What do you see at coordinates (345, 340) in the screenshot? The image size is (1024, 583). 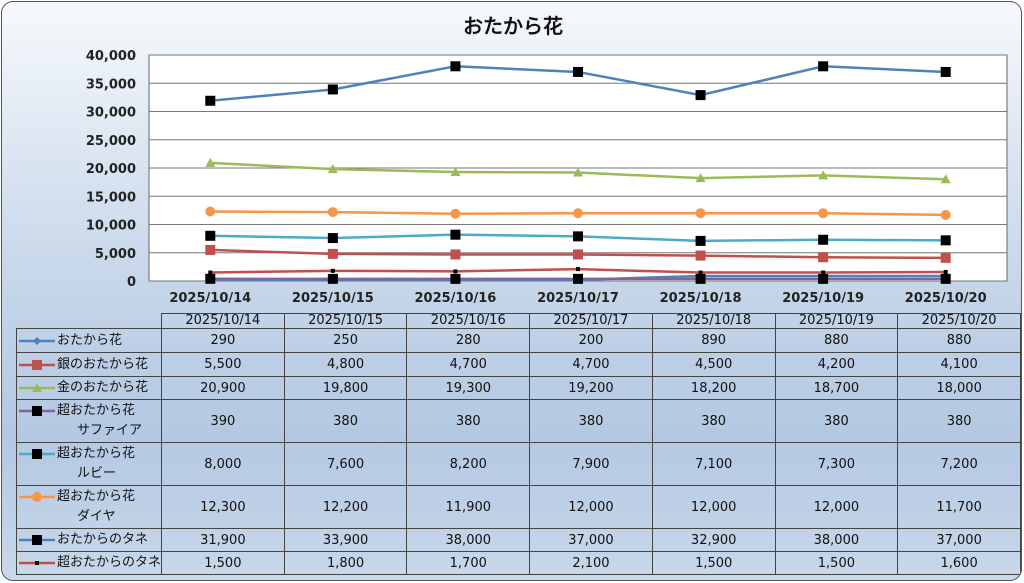 I see `table-cell: 250` at bounding box center [345, 340].